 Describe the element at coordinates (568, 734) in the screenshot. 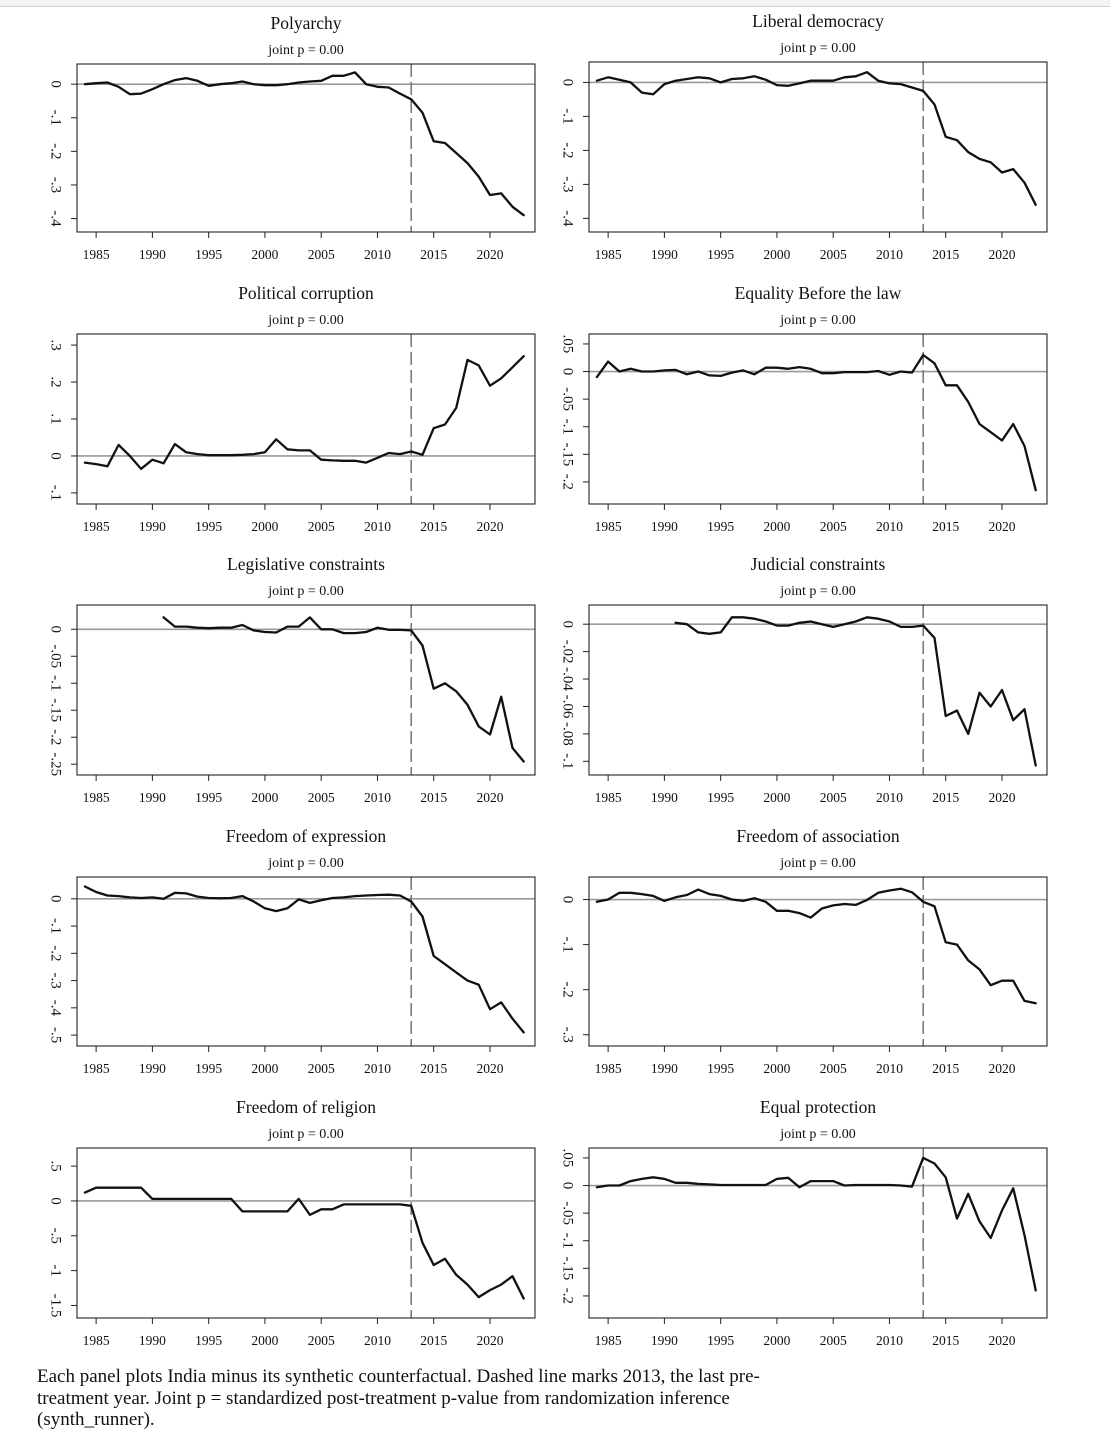

I see `y-tick-label: -.08` at that location.